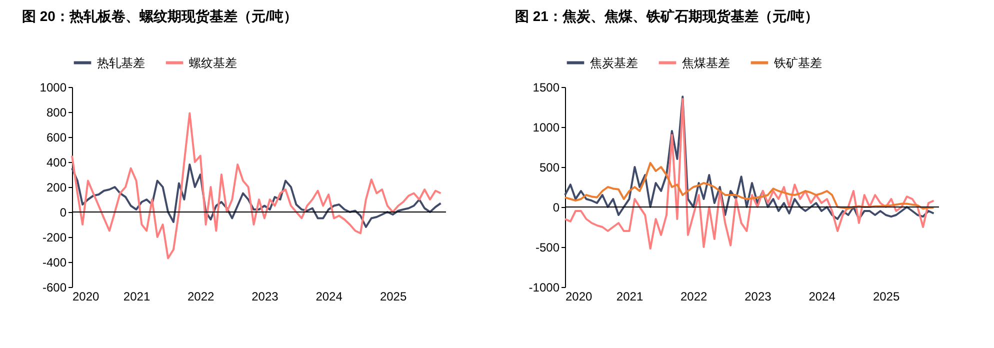  What do you see at coordinates (213, 63) in the screenshot?
I see `legend-label: 螺纹基差` at bounding box center [213, 63].